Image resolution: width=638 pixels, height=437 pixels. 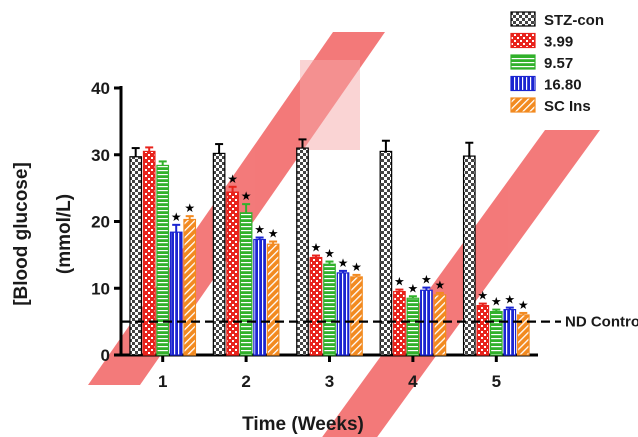 I want to click on legend-label: 9.57, so click(x=558, y=63).